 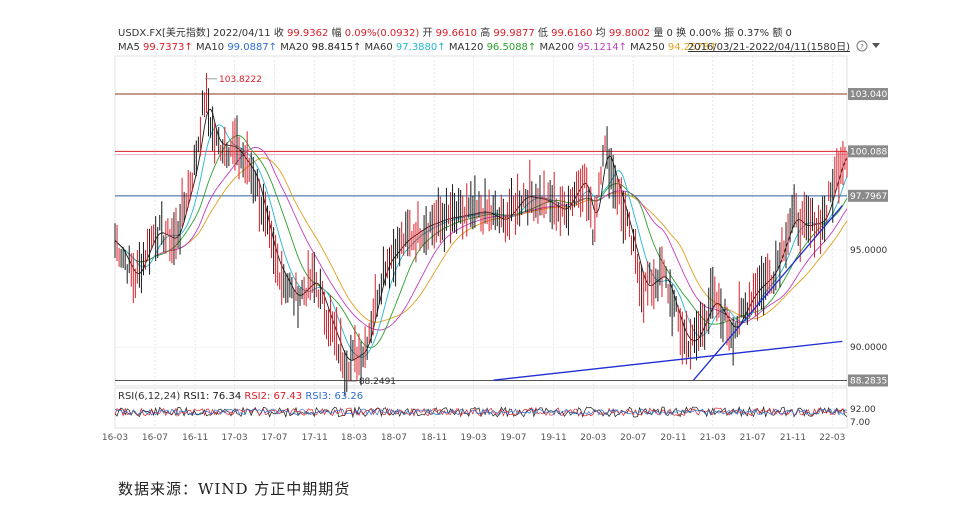 I want to click on level-label: 103.040, so click(x=868, y=95).